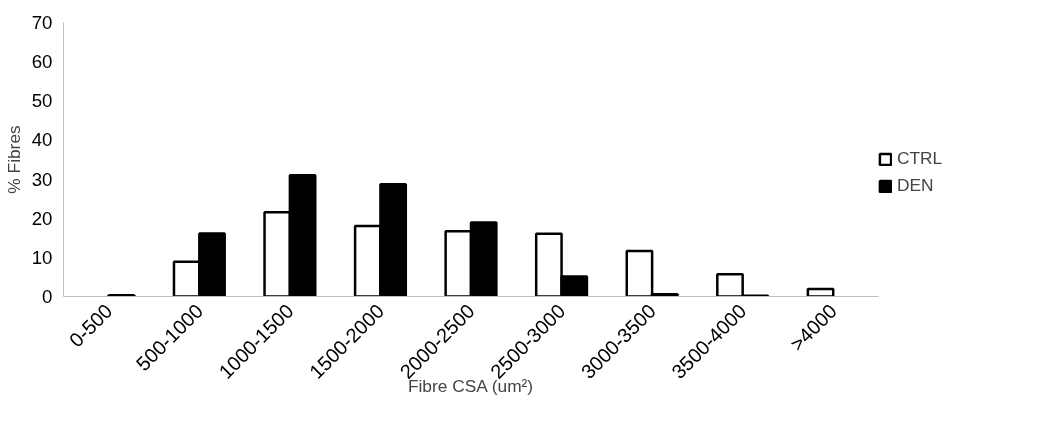 The image size is (1052, 439). What do you see at coordinates (920, 158) in the screenshot?
I see `legend-label: CTRL` at bounding box center [920, 158].